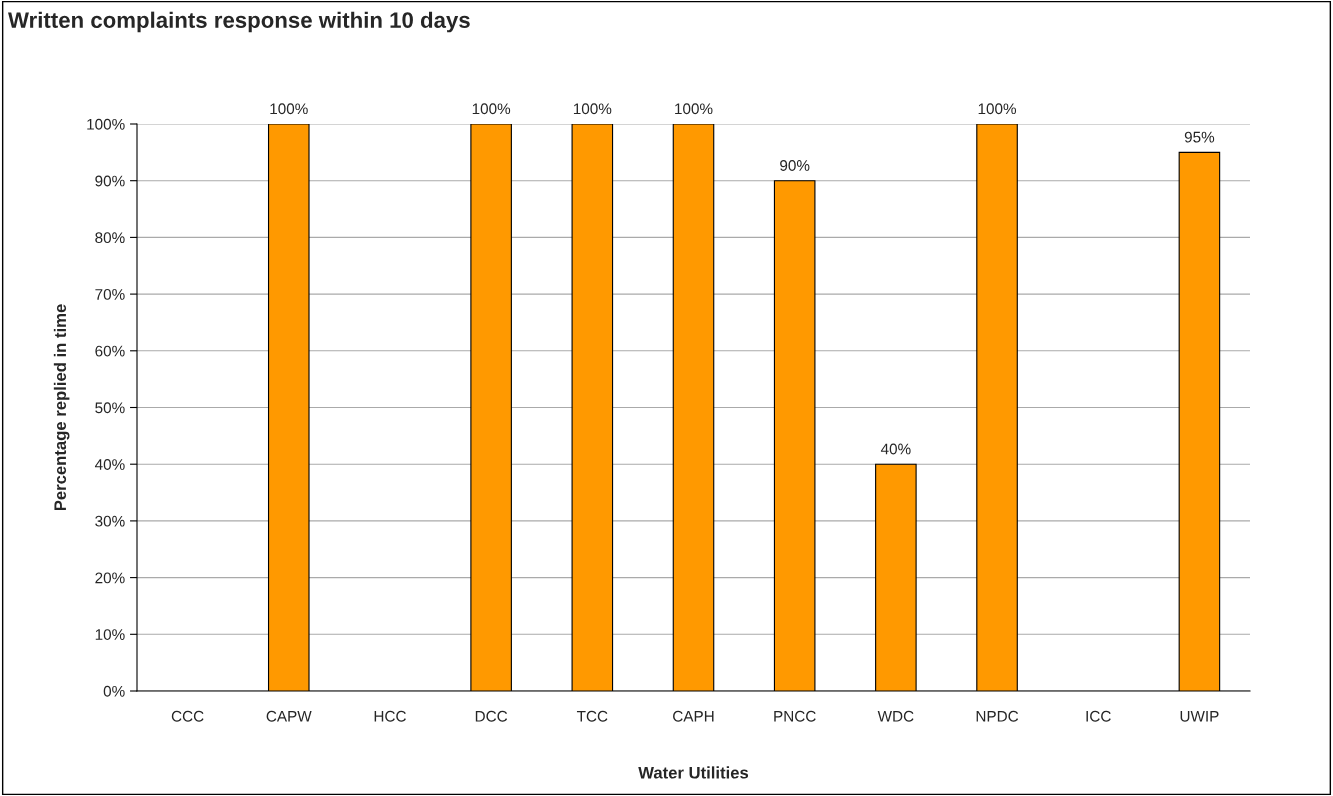 The image size is (1333, 796). What do you see at coordinates (110, 521) in the screenshot?
I see `y-tick-label: 30%` at bounding box center [110, 521].